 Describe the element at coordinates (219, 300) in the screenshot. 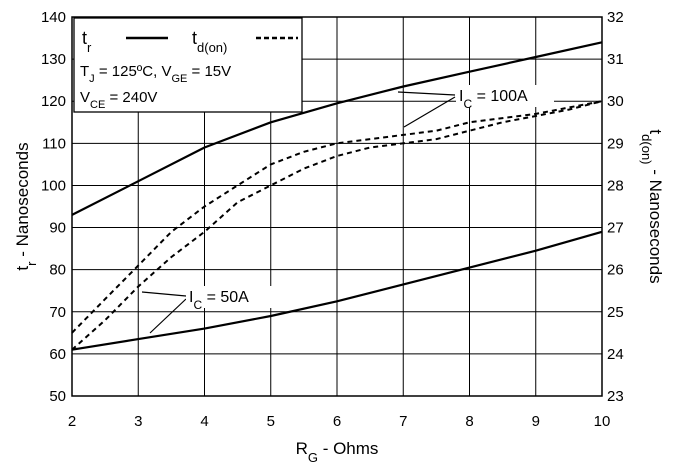

I see `annotation-ic-50a-label: IC = 50A` at that location.